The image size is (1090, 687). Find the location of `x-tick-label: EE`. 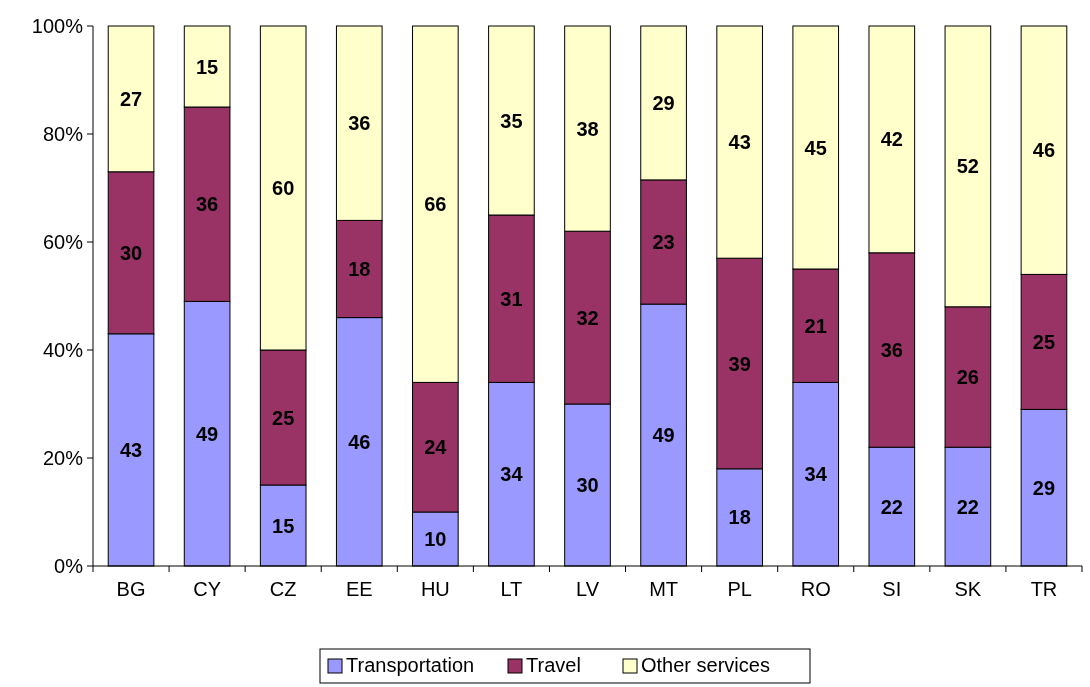

x-tick-label: EE is located at coordinates (359, 589).